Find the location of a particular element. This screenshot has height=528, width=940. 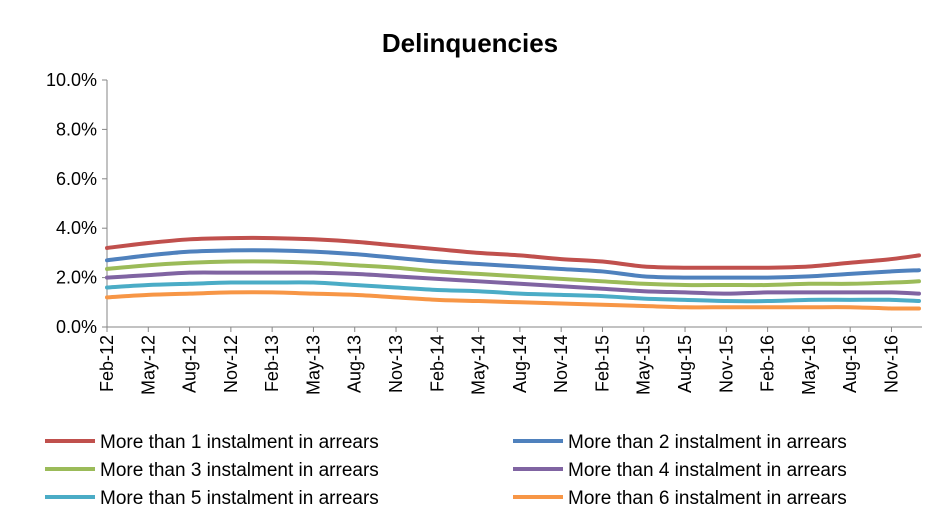

x-tick-label: Aug-15 is located at coordinates (685, 364).